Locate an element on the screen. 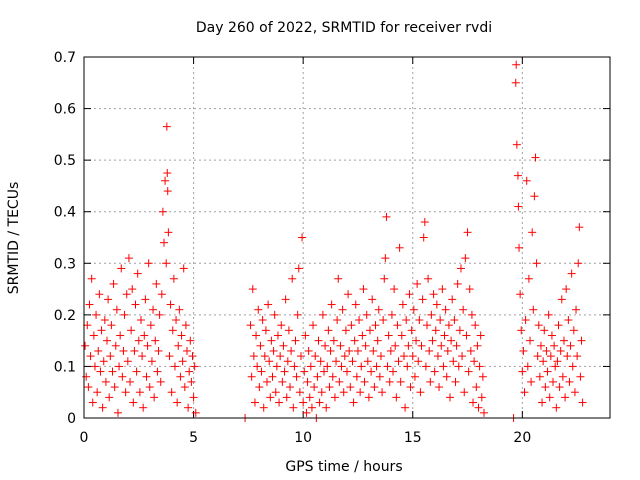  x-tick-label: 0 is located at coordinates (84, 438).